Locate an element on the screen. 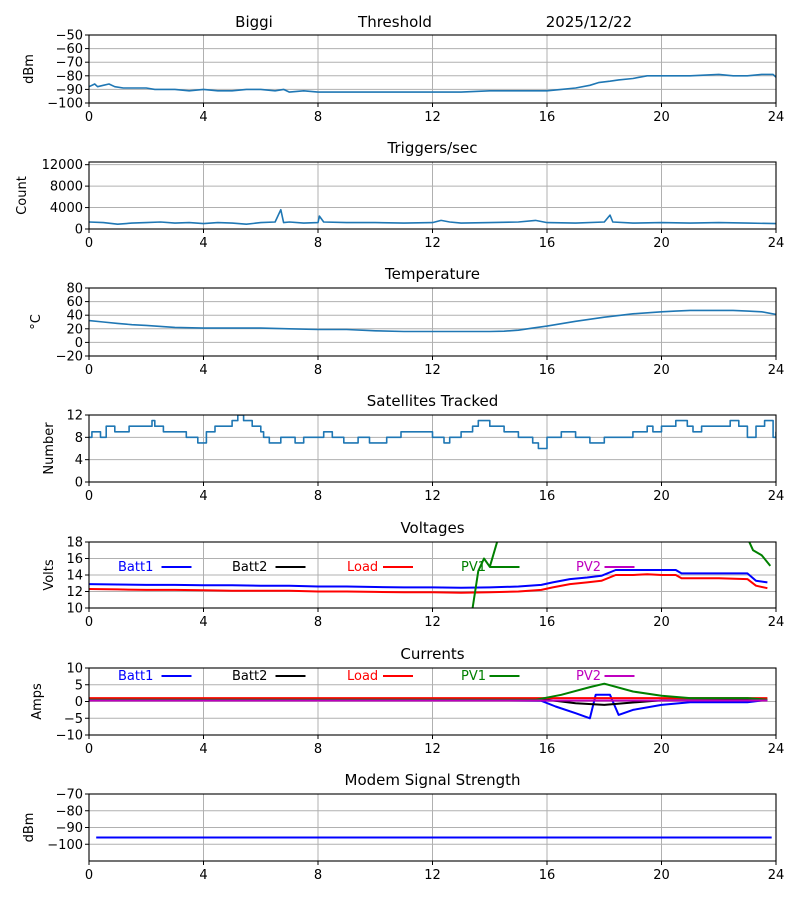 This screenshot has height=900, width=800. chart-title: Temperature is located at coordinates (432, 274).